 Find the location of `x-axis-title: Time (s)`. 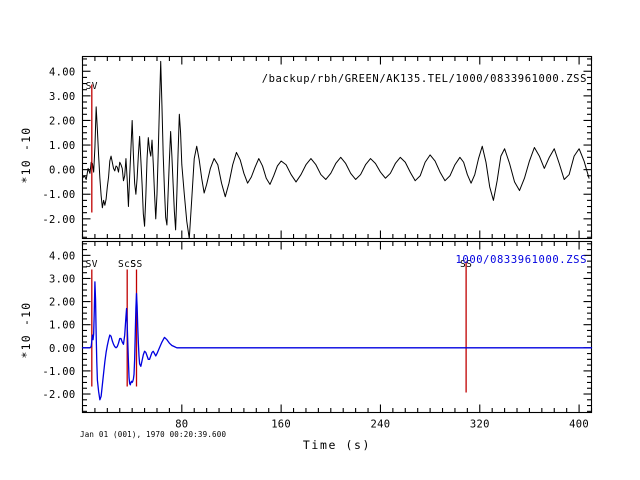

x-axis-title: Time (s) is located at coordinates (337, 445).